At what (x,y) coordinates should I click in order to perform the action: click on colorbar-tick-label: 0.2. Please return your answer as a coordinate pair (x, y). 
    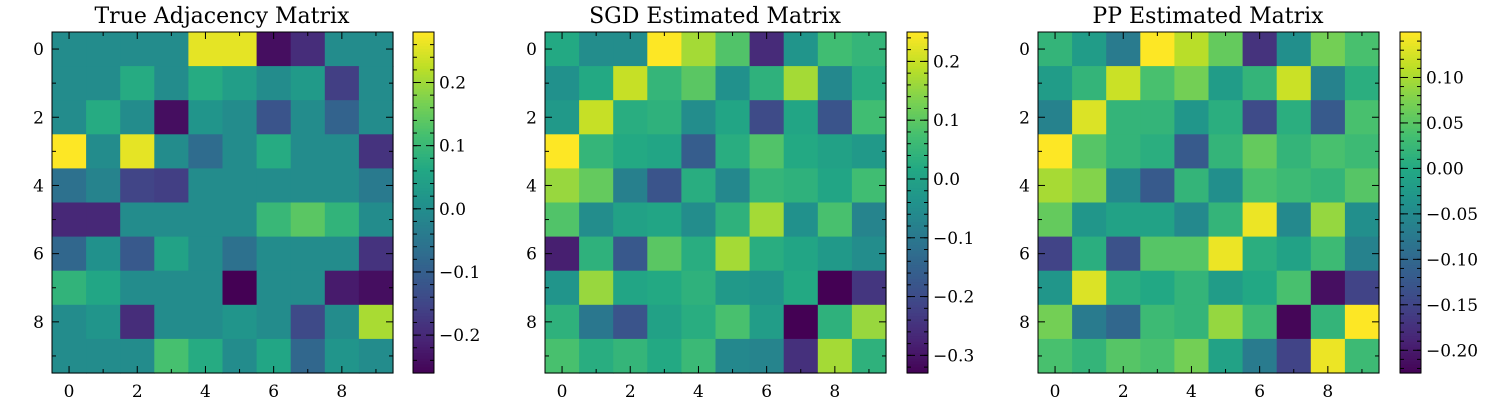
    Looking at the image, I should click on (946, 62).